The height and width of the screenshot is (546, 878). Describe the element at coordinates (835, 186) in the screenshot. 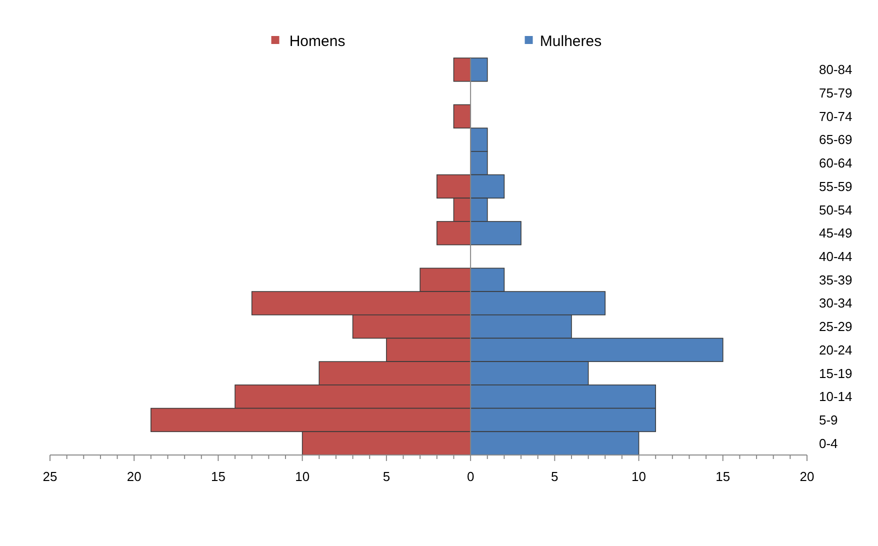

I see `y-tick-label: 55-59` at that location.